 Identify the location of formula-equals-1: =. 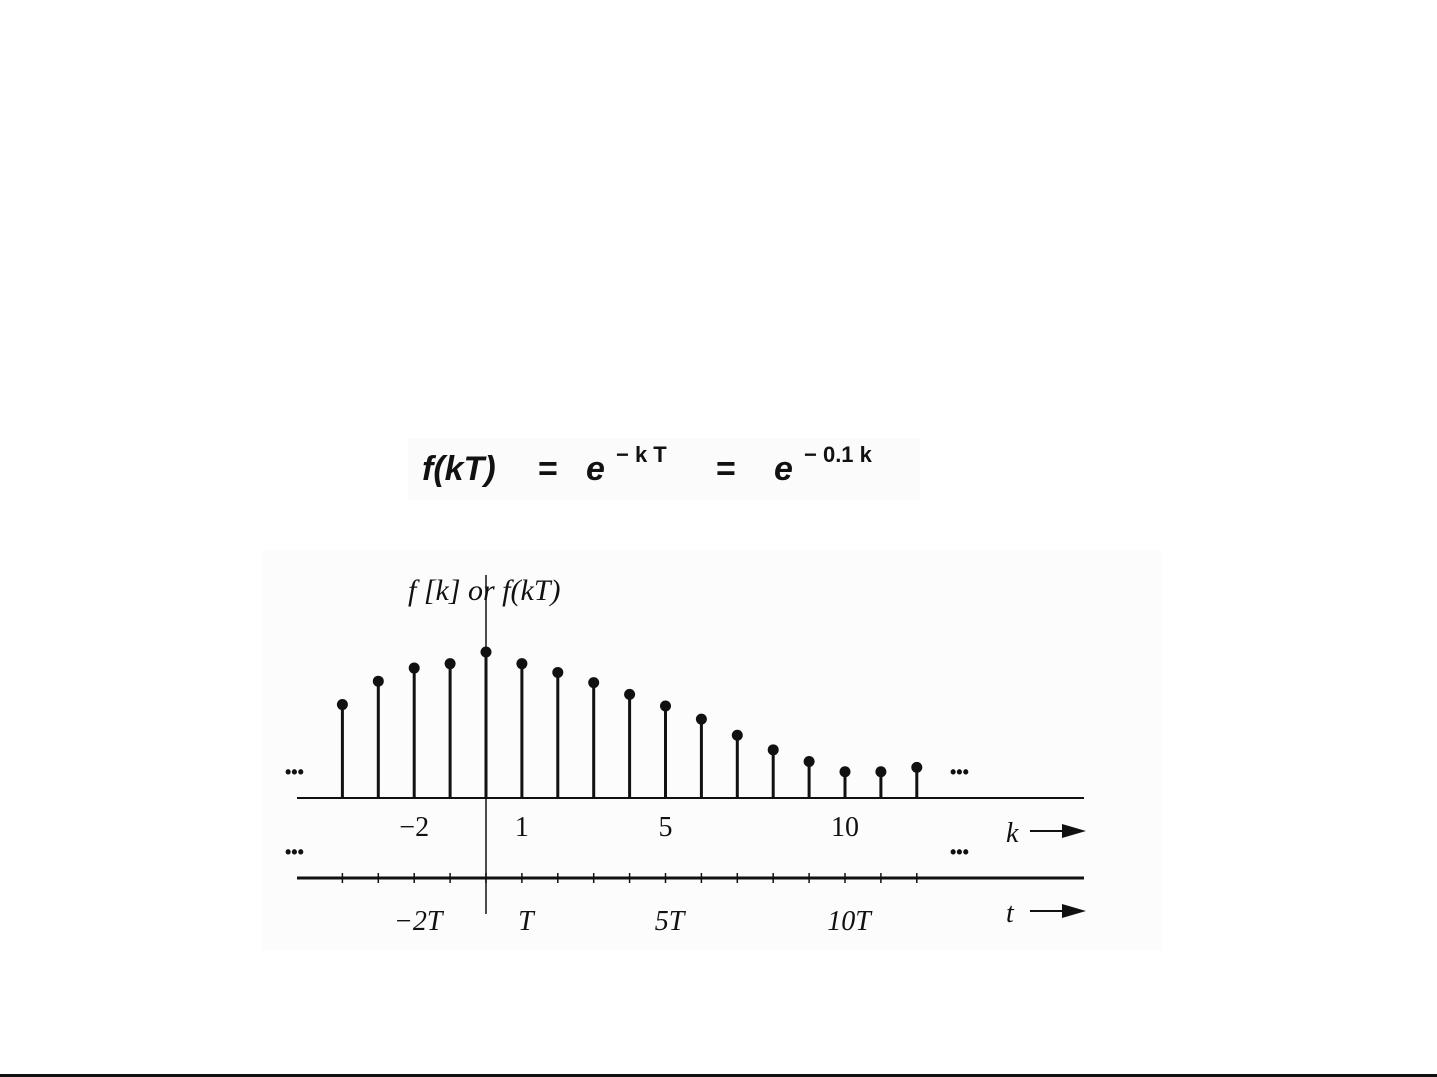
(548, 469).